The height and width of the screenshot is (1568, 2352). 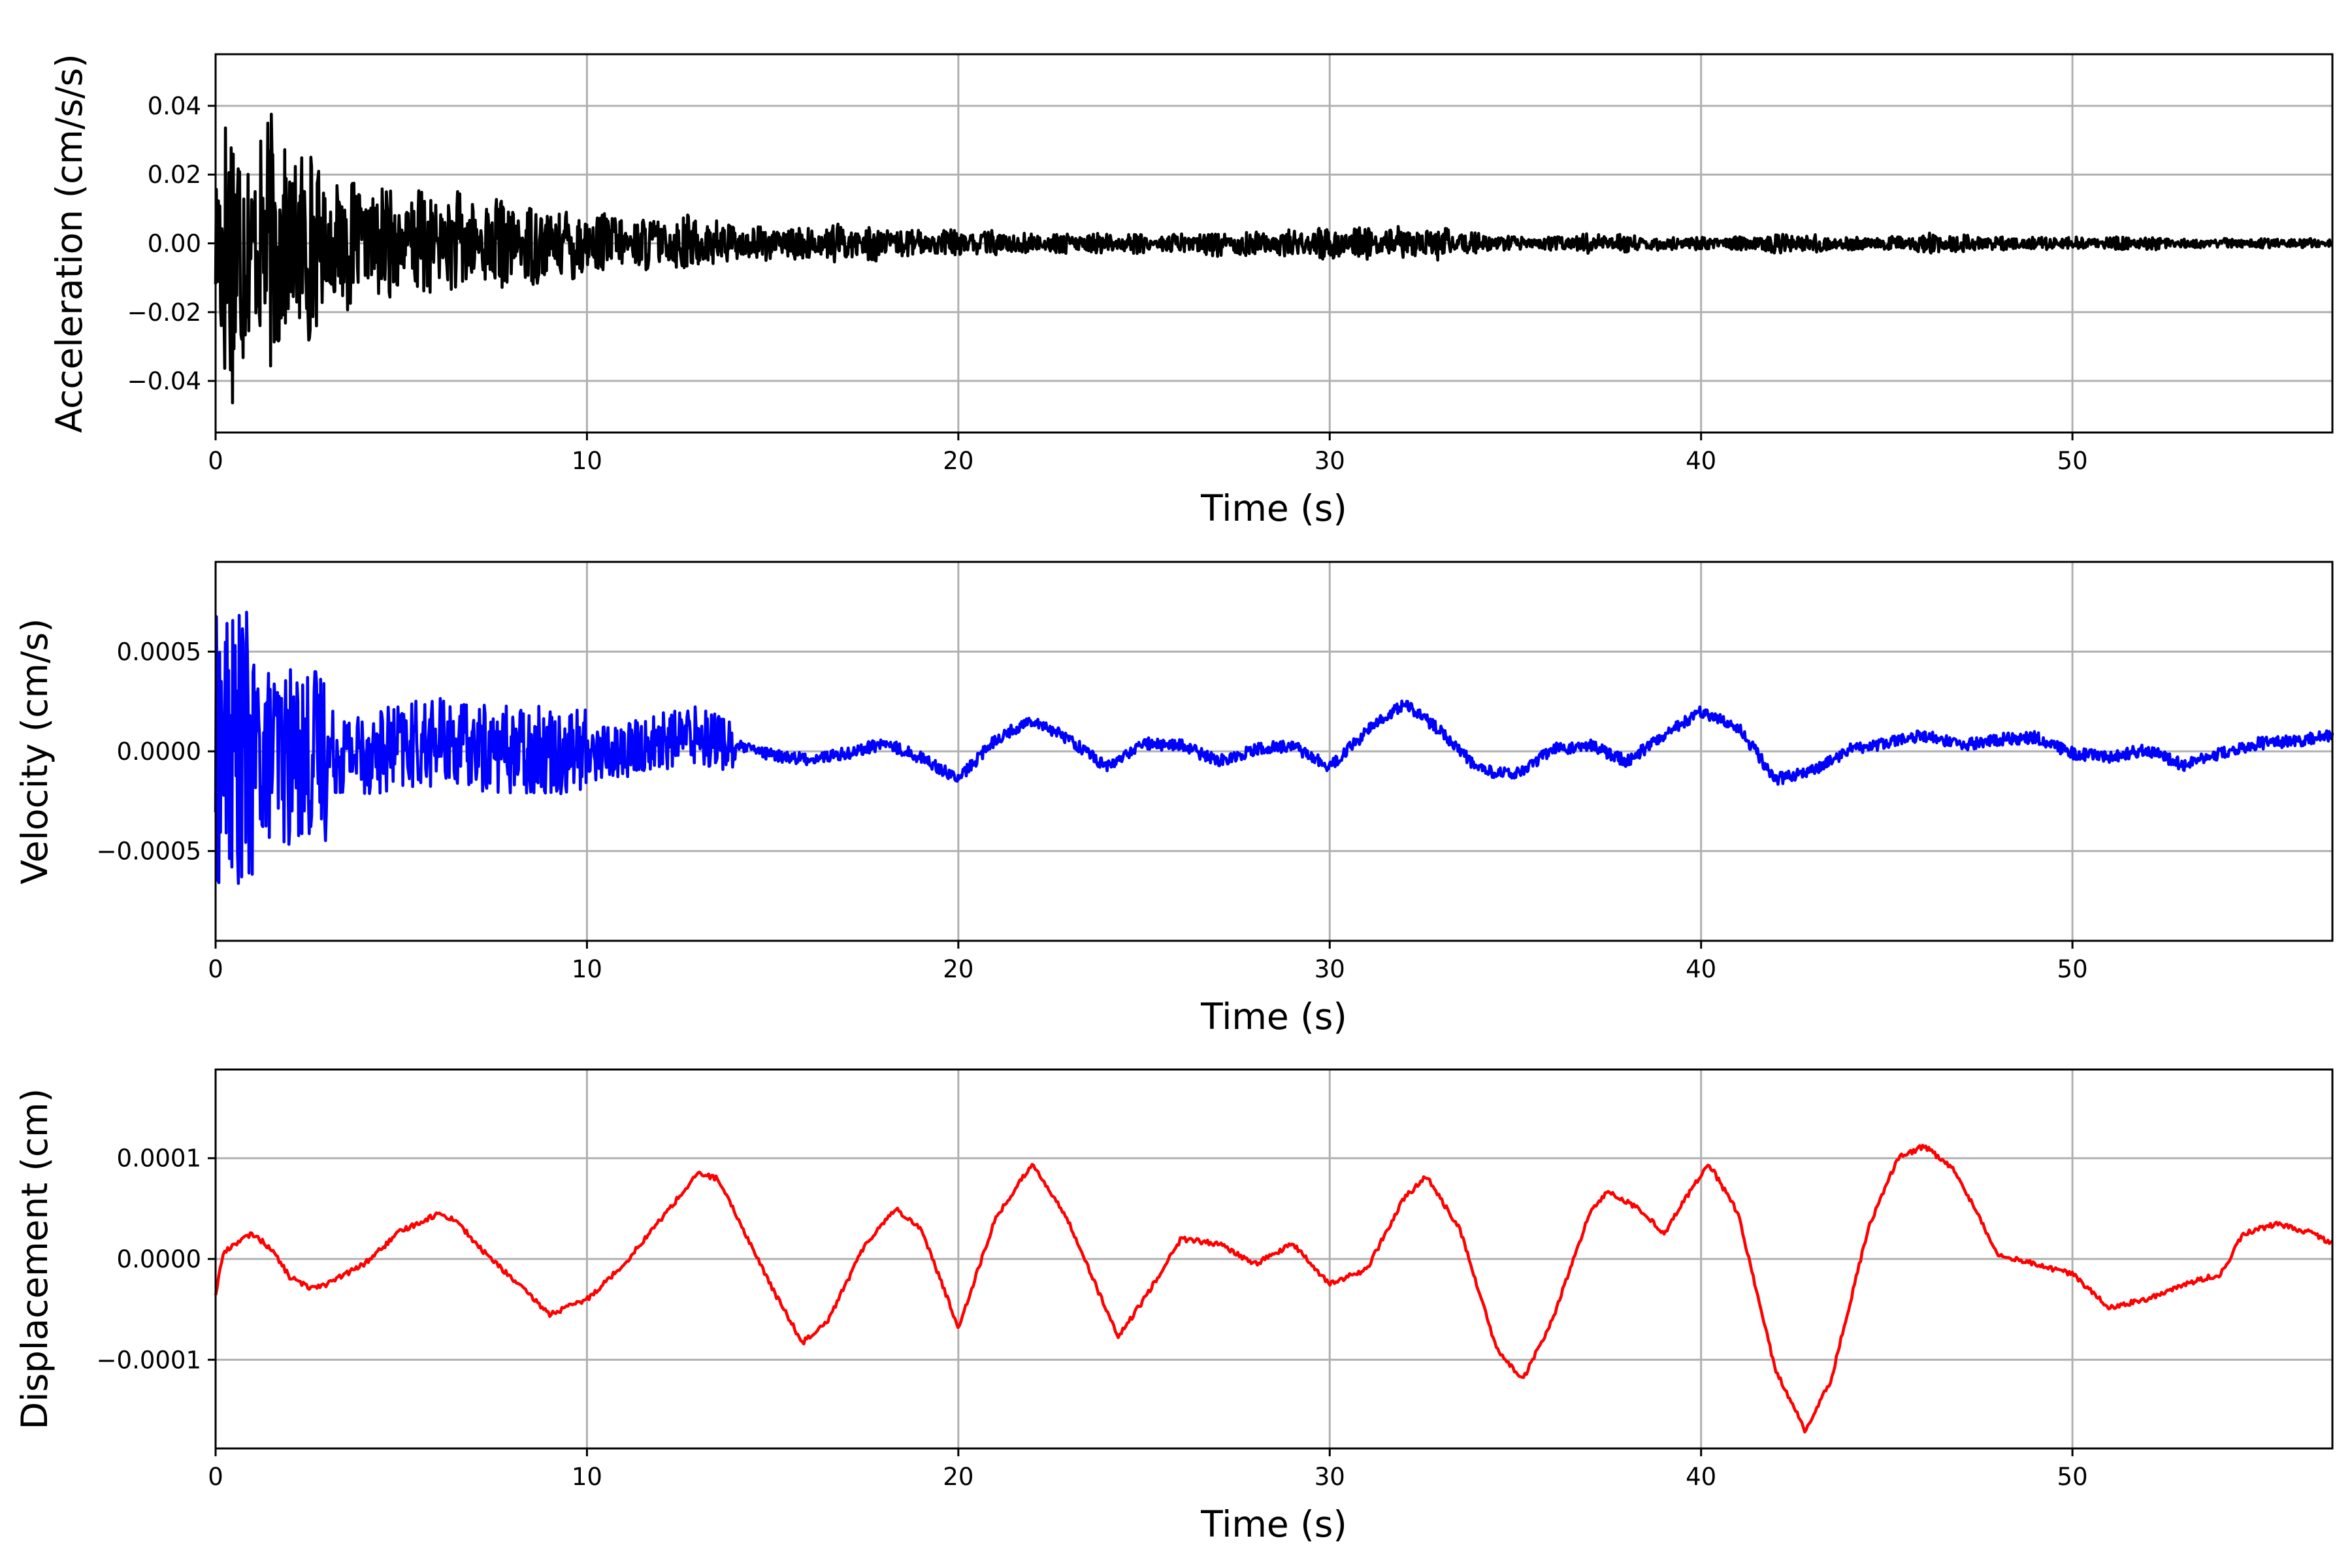 I want to click on velocity-x-tick-label: 0, so click(x=215, y=969).